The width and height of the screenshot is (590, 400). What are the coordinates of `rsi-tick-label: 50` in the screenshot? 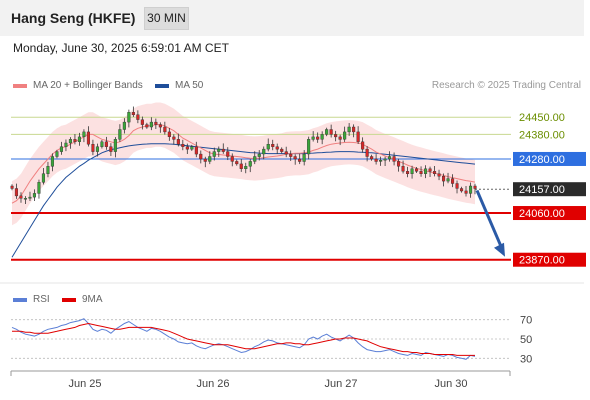 It's located at (526, 340).